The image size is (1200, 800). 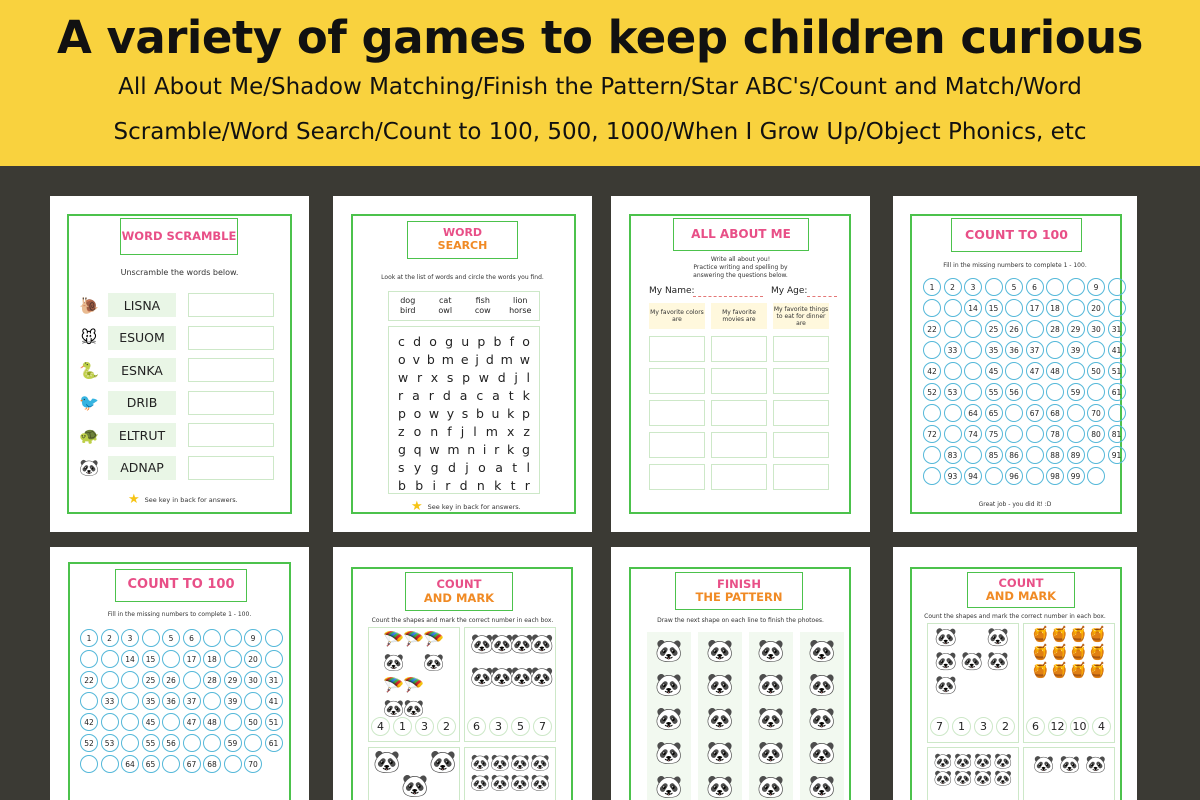 I want to click on number-choice: 1, so click(x=961, y=726).